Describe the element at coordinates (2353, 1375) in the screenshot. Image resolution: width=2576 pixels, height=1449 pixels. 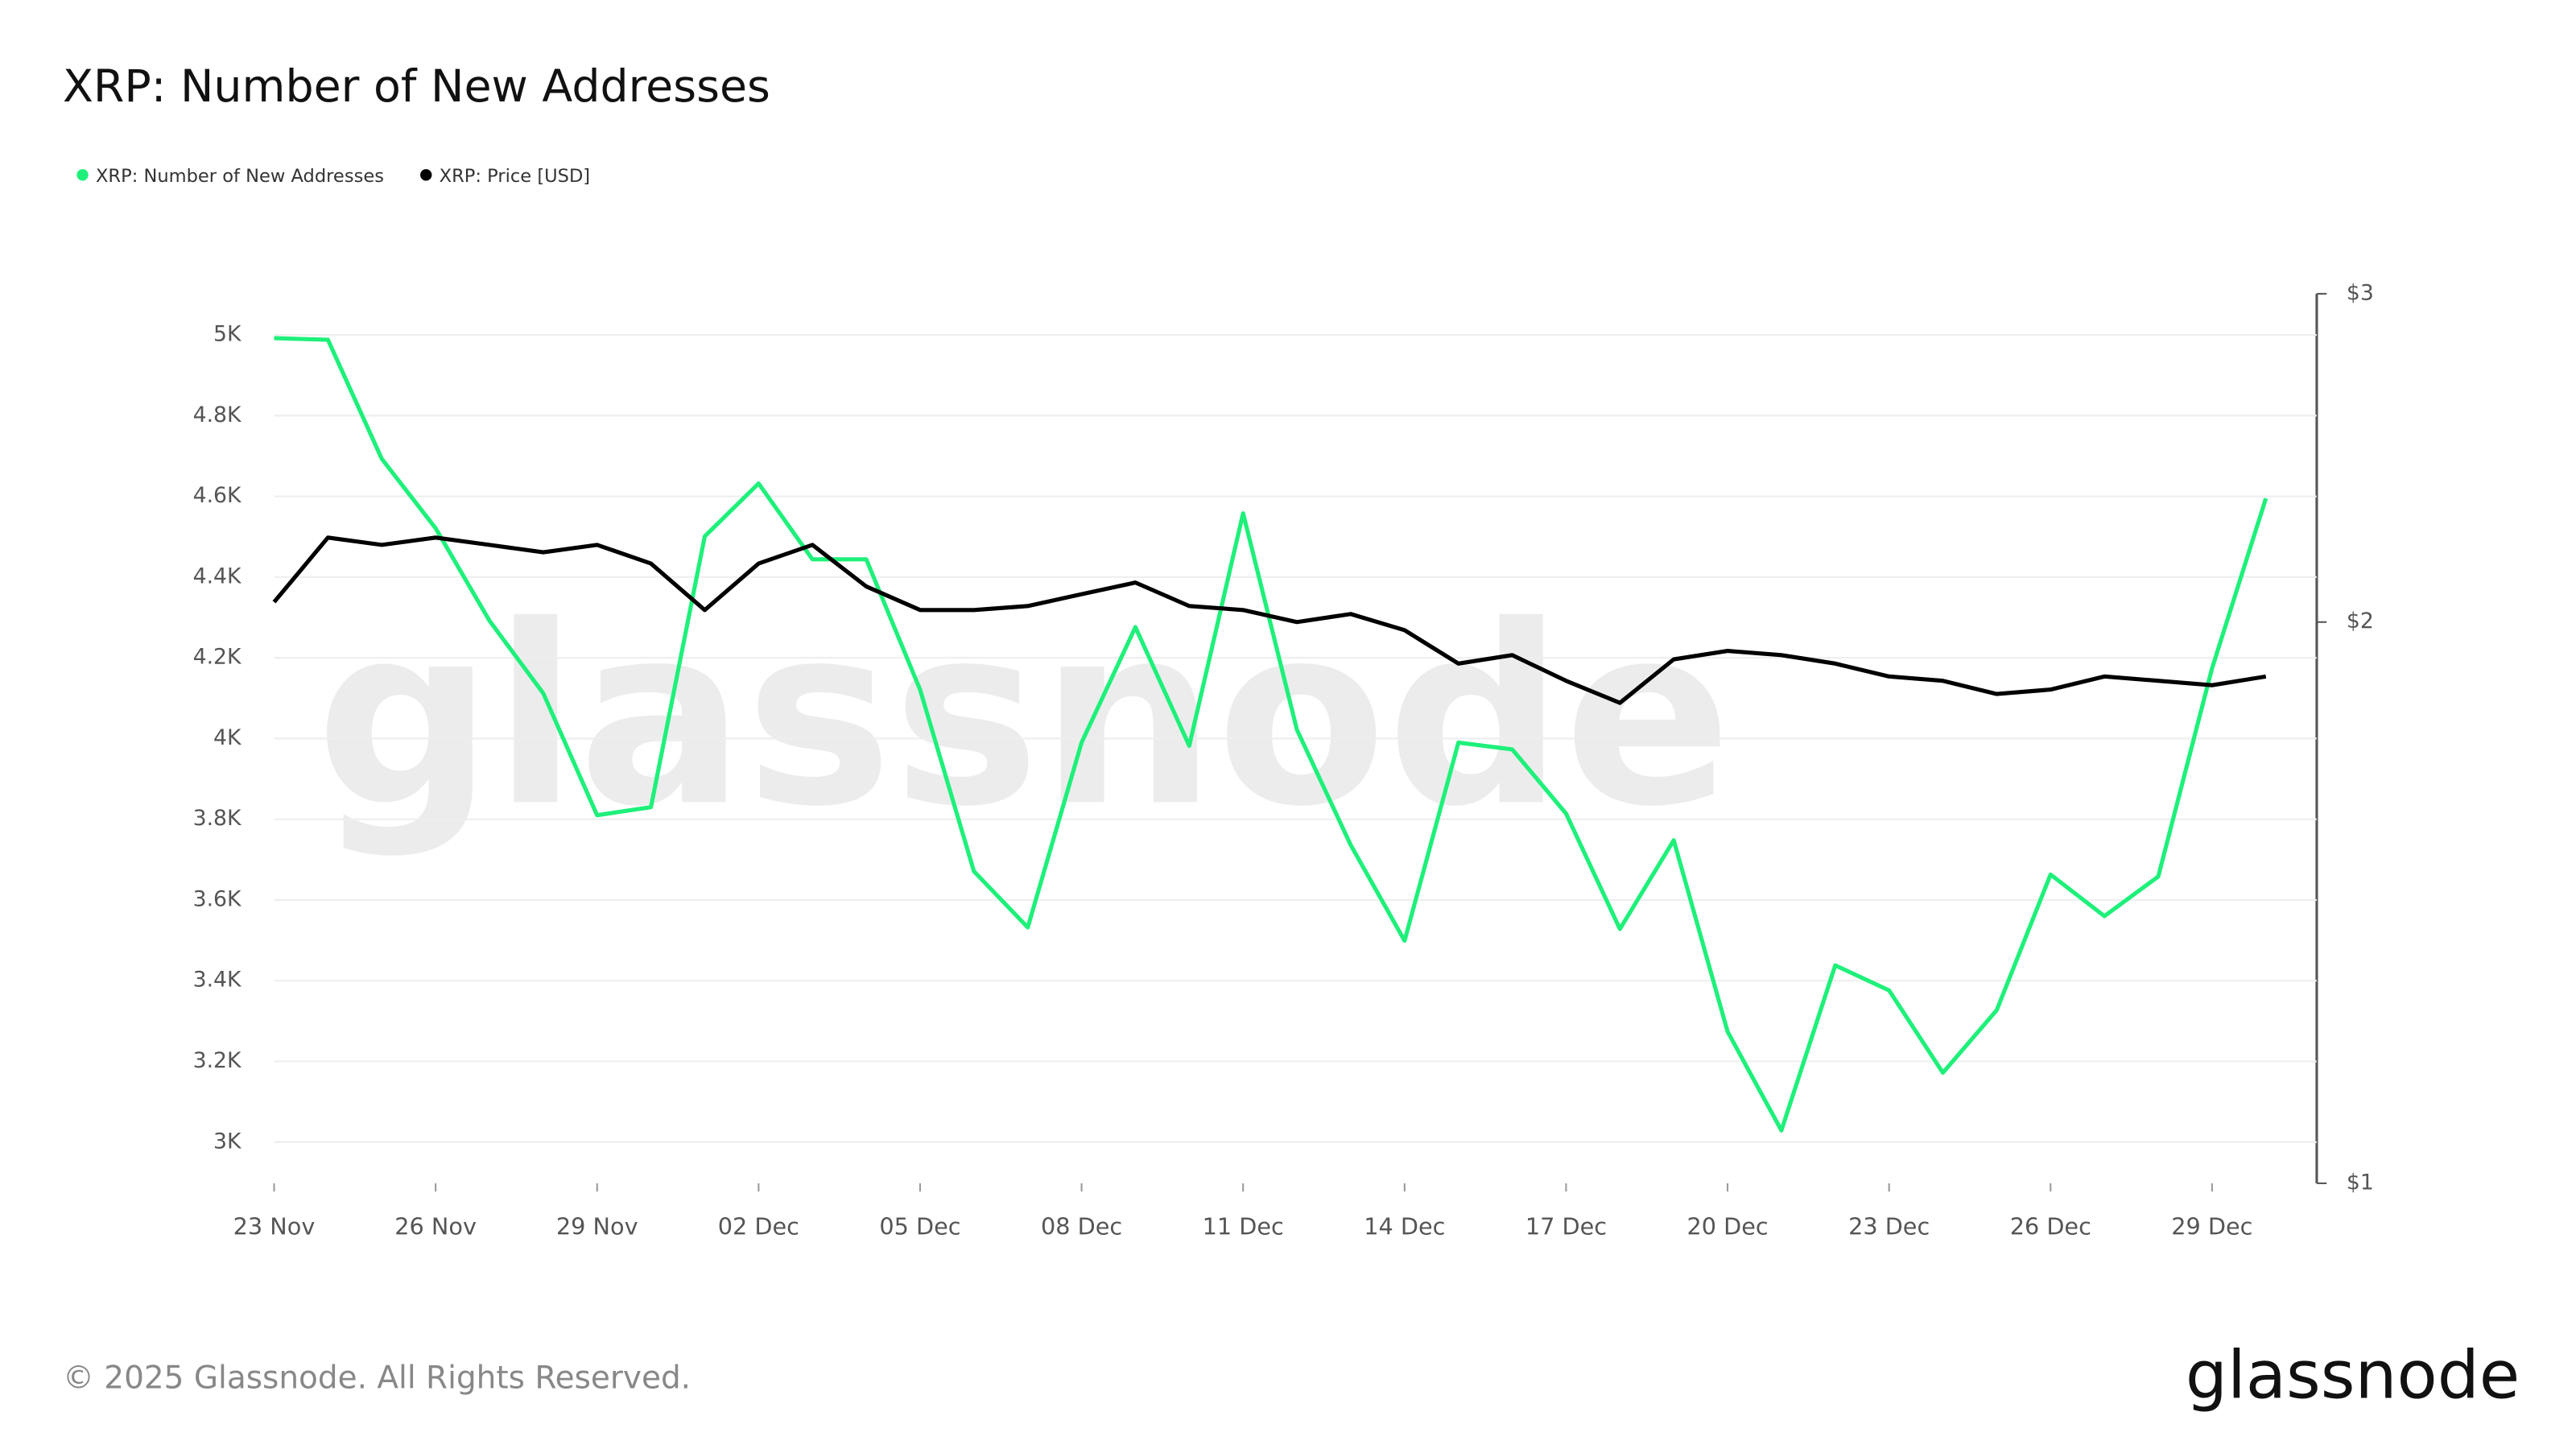
I see `logo: glassnode` at that location.